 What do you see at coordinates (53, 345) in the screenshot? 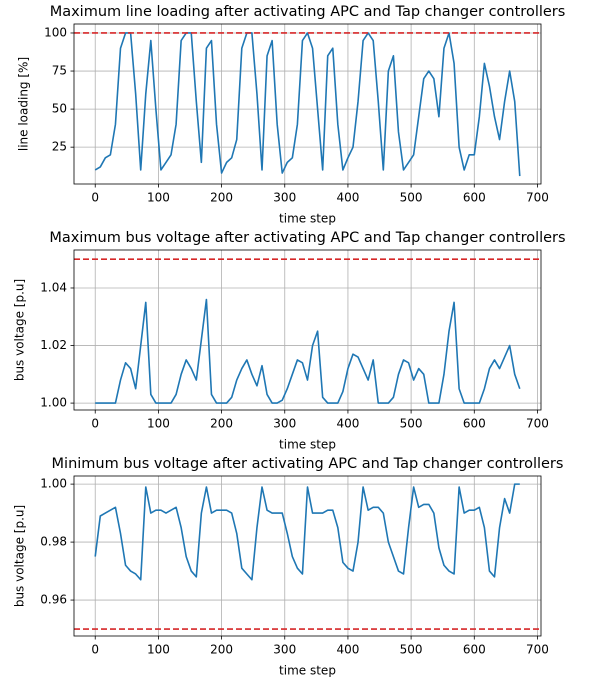
I see `y-tick-label: 1.02` at bounding box center [53, 345].